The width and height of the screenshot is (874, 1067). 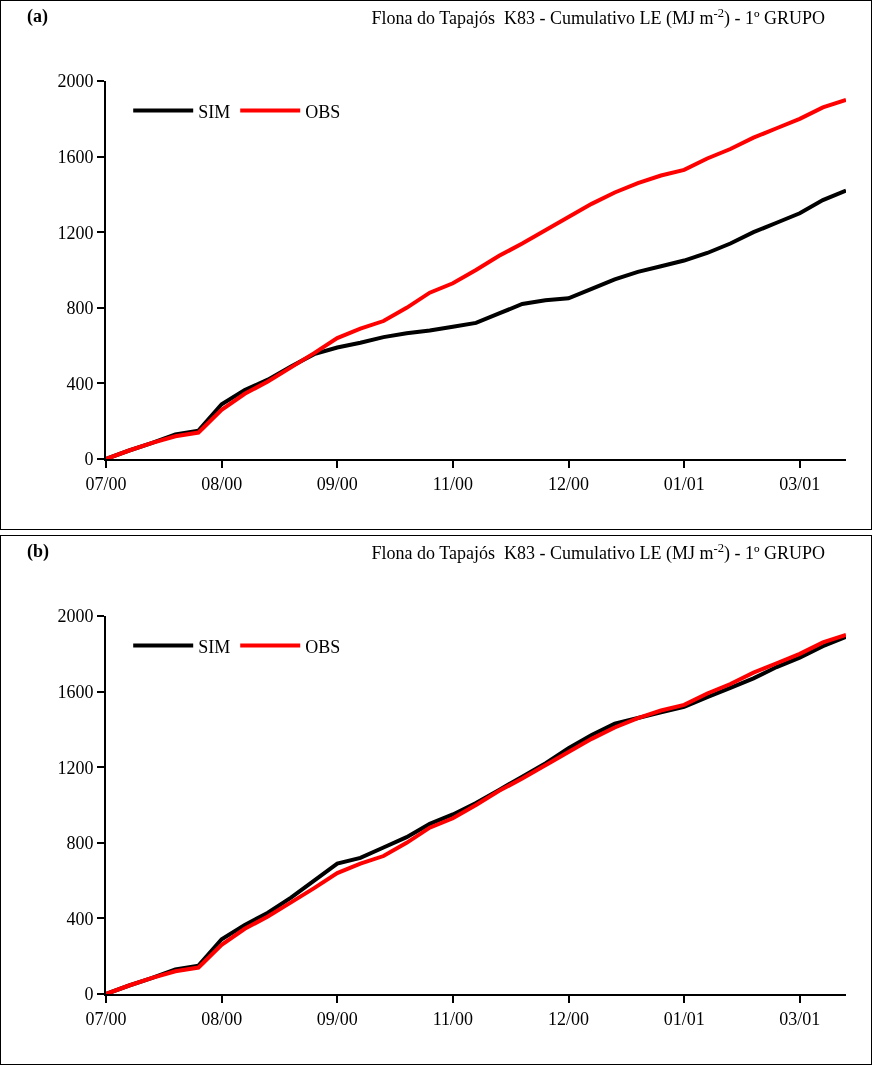 What do you see at coordinates (37, 16) in the screenshot?
I see `text: (a)` at bounding box center [37, 16].